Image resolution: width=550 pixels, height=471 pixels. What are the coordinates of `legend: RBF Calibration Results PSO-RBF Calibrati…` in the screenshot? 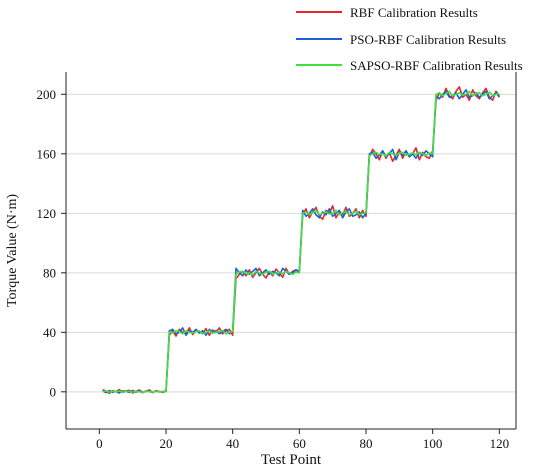 It's located at (409, 39).